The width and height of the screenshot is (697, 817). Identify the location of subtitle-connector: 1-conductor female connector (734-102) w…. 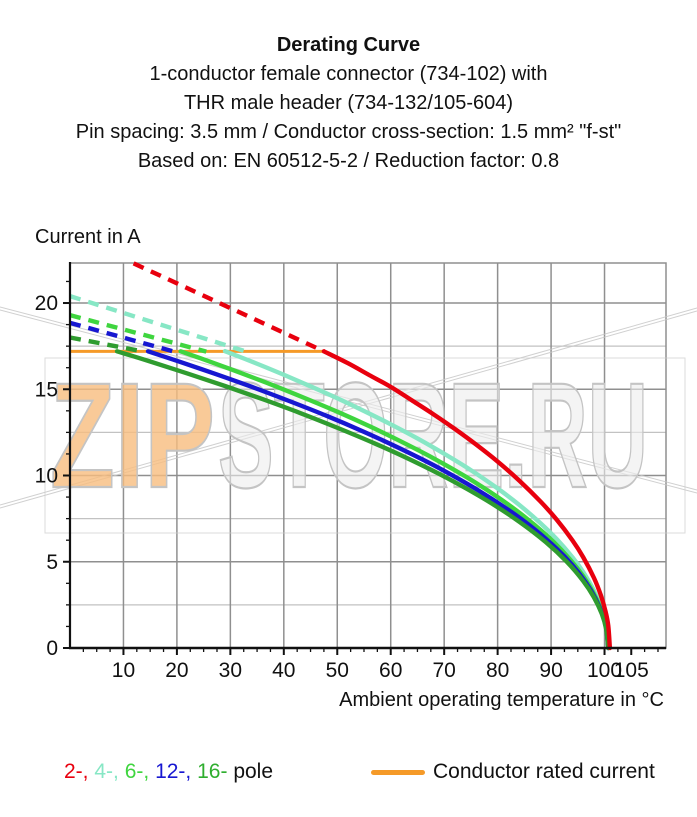
(348, 74).